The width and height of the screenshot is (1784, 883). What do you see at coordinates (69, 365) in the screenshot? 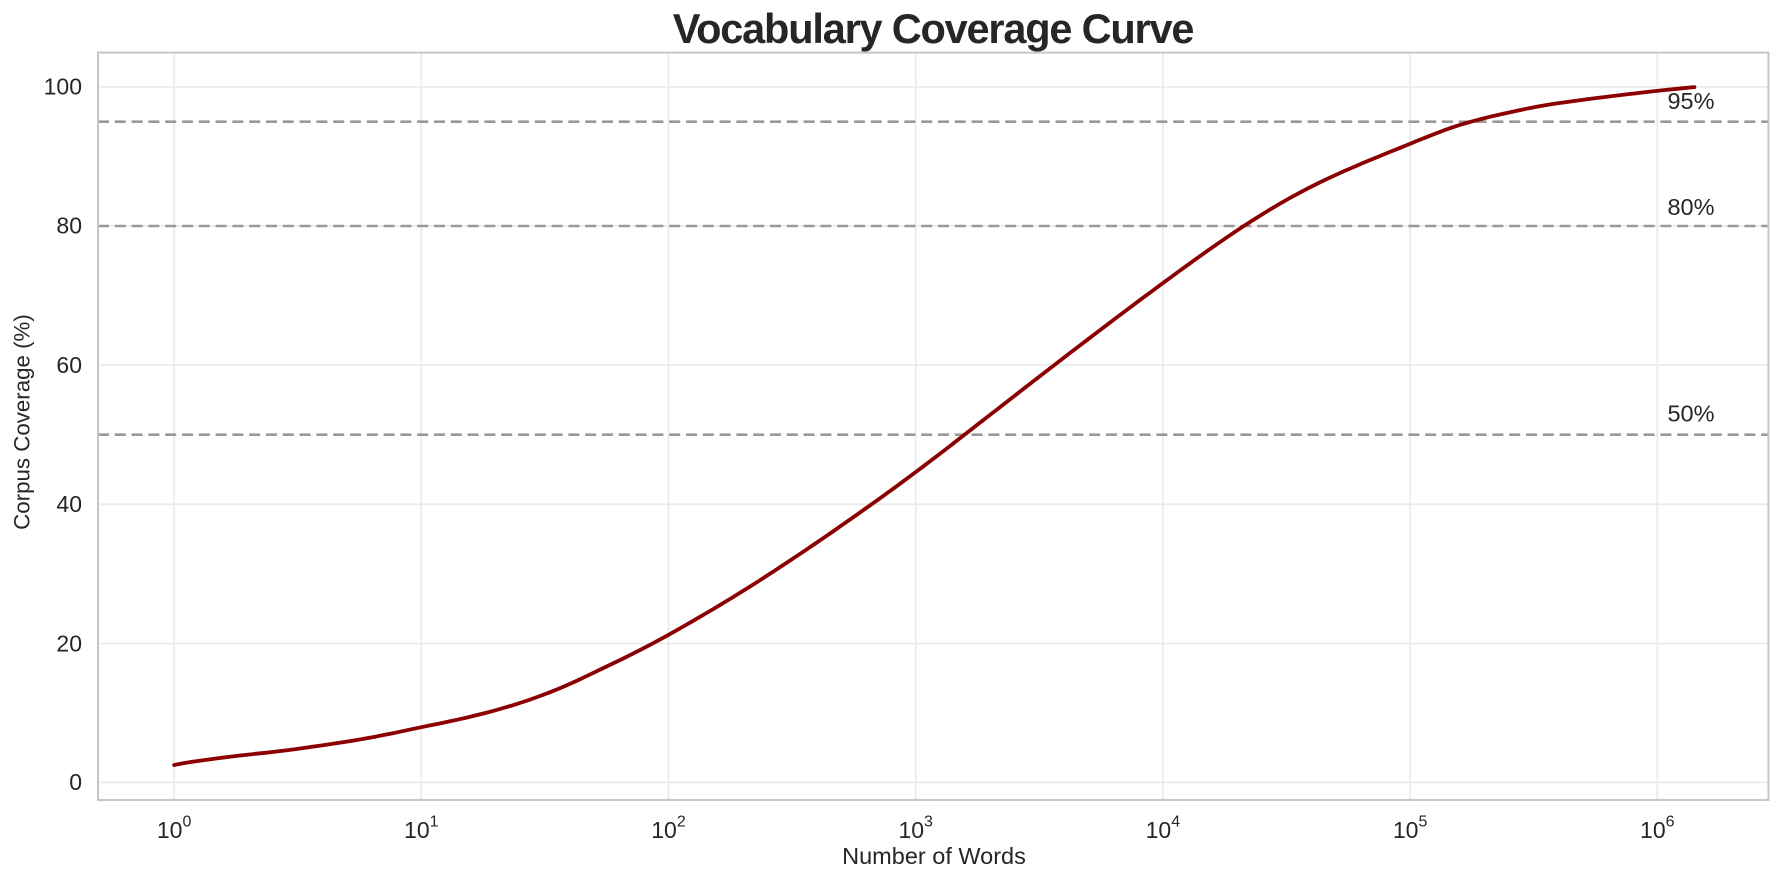
I see `svg-text: 60` at bounding box center [69, 365].